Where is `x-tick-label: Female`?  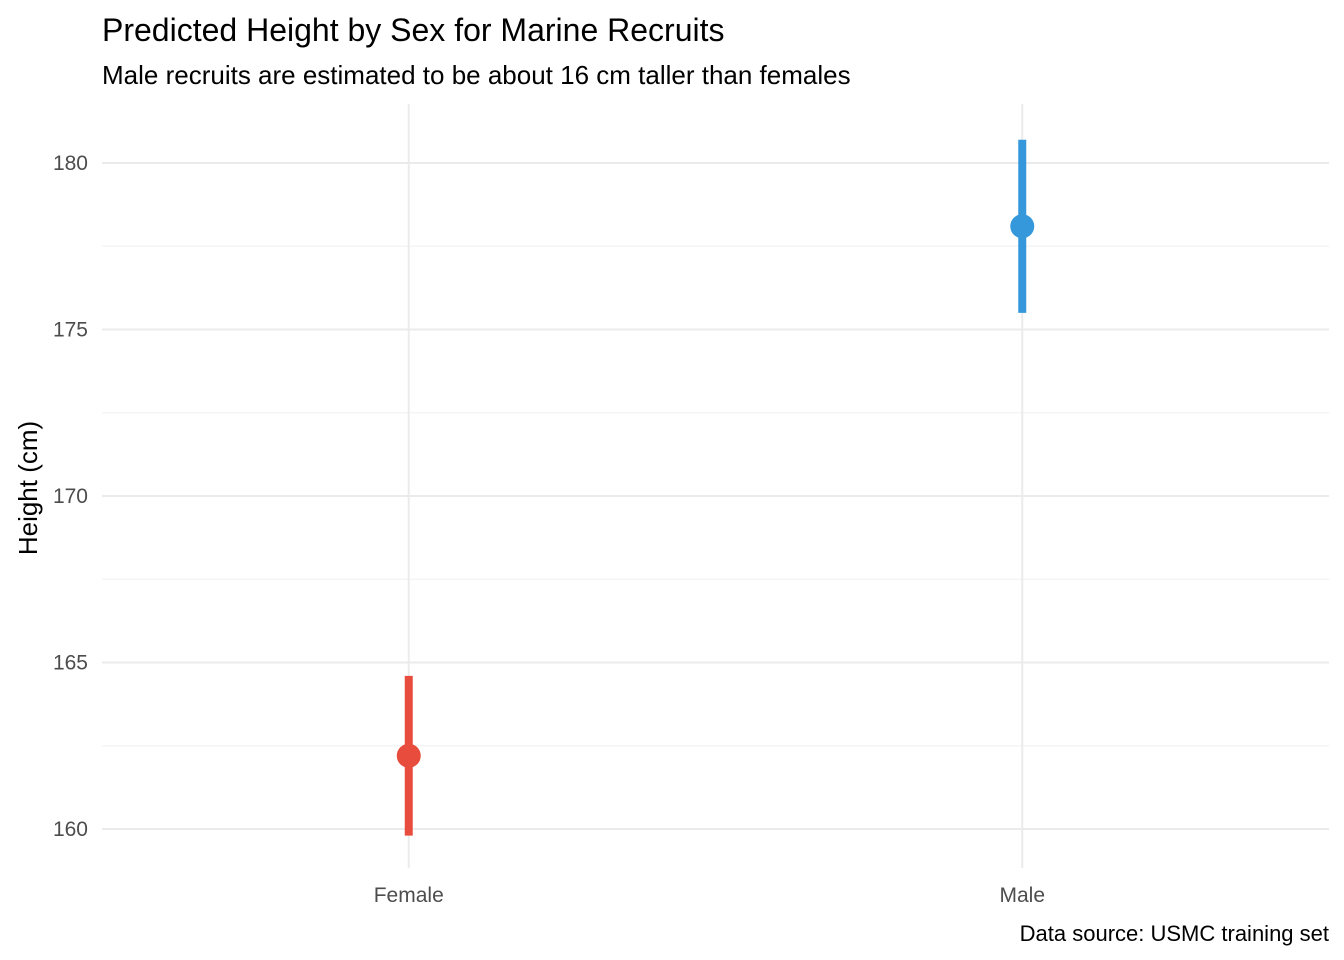
x-tick-label: Female is located at coordinates (409, 895).